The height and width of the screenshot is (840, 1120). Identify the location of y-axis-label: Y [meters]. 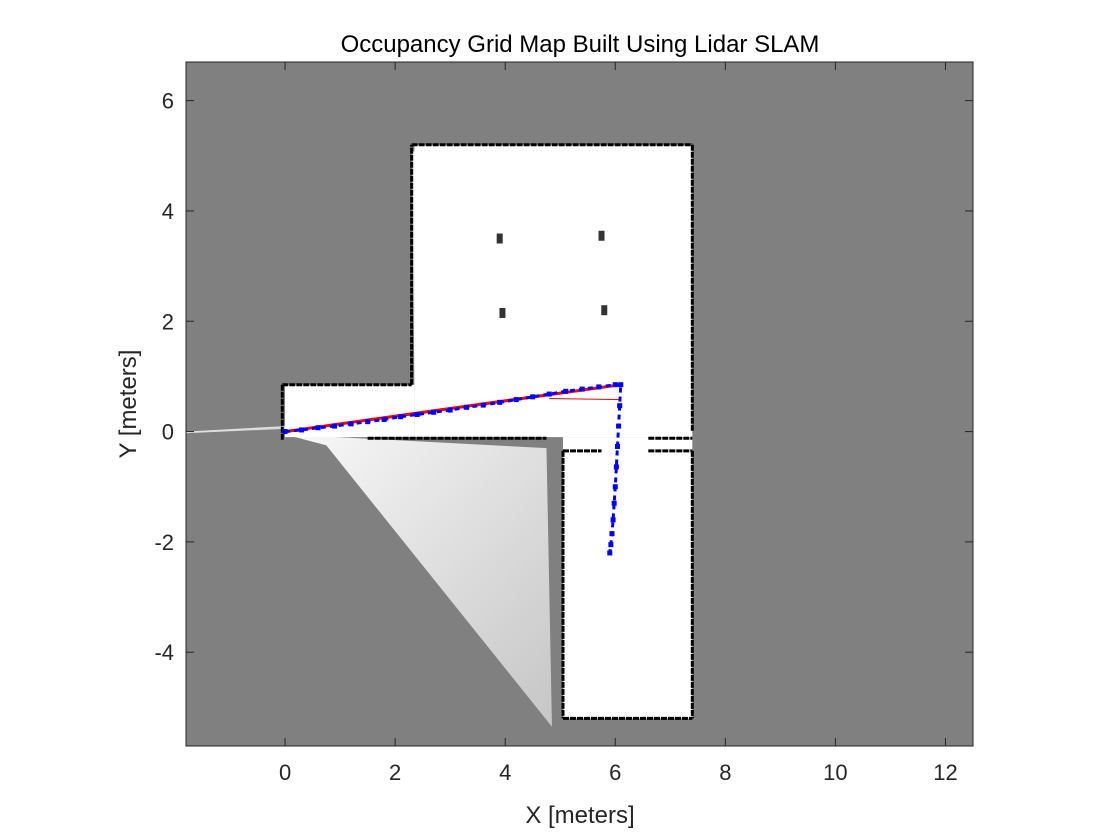
(128, 404).